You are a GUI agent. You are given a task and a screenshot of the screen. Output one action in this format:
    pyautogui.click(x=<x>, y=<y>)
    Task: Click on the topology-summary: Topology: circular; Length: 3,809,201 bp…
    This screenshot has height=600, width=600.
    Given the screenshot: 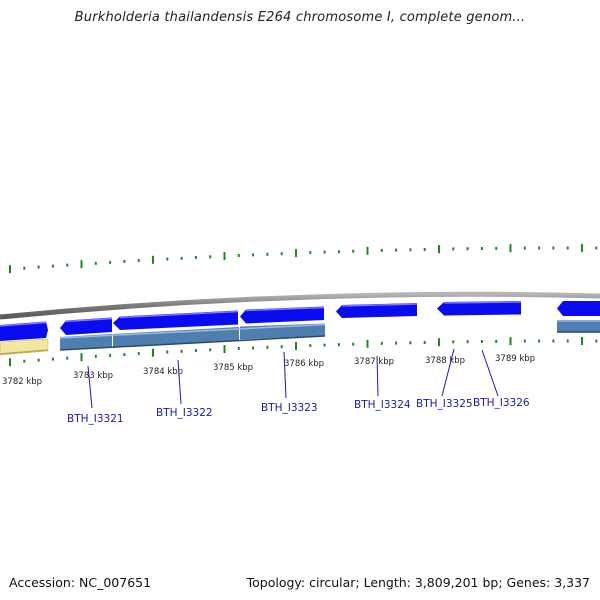 What is the action you would take?
    pyautogui.click(x=418, y=582)
    